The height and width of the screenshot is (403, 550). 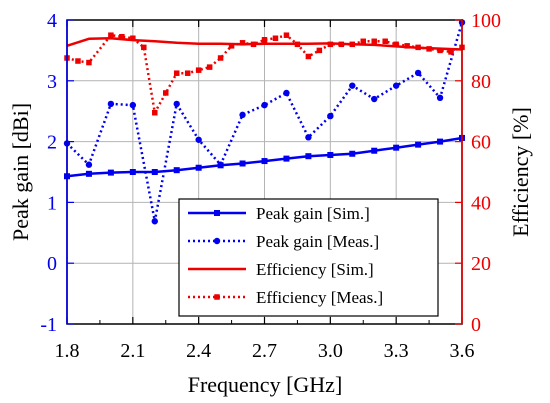 What do you see at coordinates (476, 325) in the screenshot?
I see `y-right-tick-label: 0` at bounding box center [476, 325].